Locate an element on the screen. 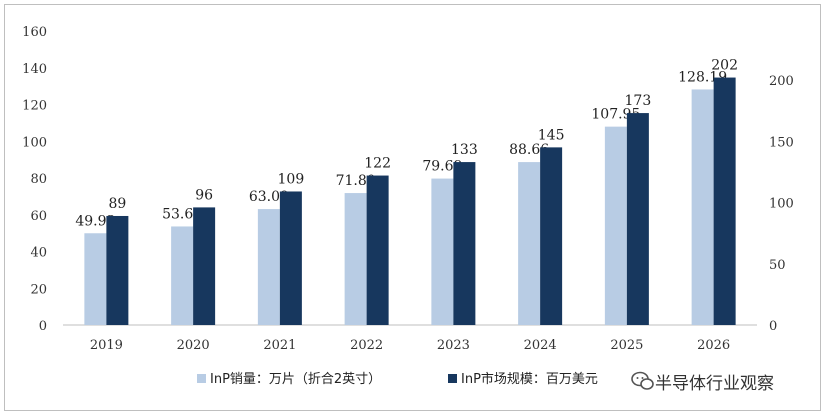 This screenshot has height=417, width=827. y-right-tick-label: 50 is located at coordinates (777, 265).